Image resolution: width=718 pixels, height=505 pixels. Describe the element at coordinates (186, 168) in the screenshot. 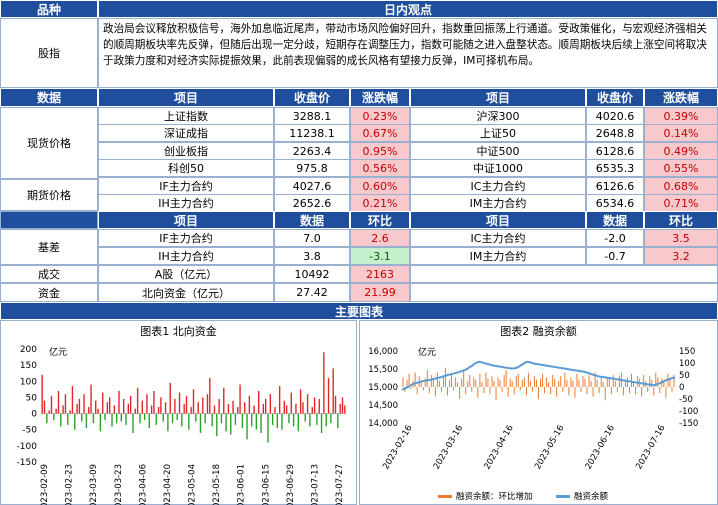

I see `price-row-3-col-0: 科创50` at that location.